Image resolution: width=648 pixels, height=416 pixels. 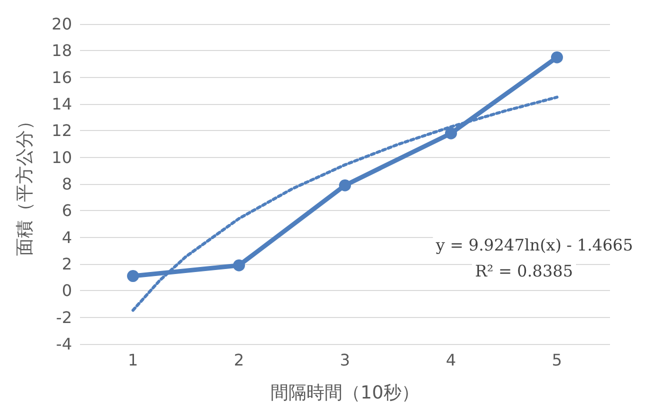 What do you see at coordinates (524, 271) in the screenshot?
I see `annotation: R² = 0.8385` at bounding box center [524, 271].